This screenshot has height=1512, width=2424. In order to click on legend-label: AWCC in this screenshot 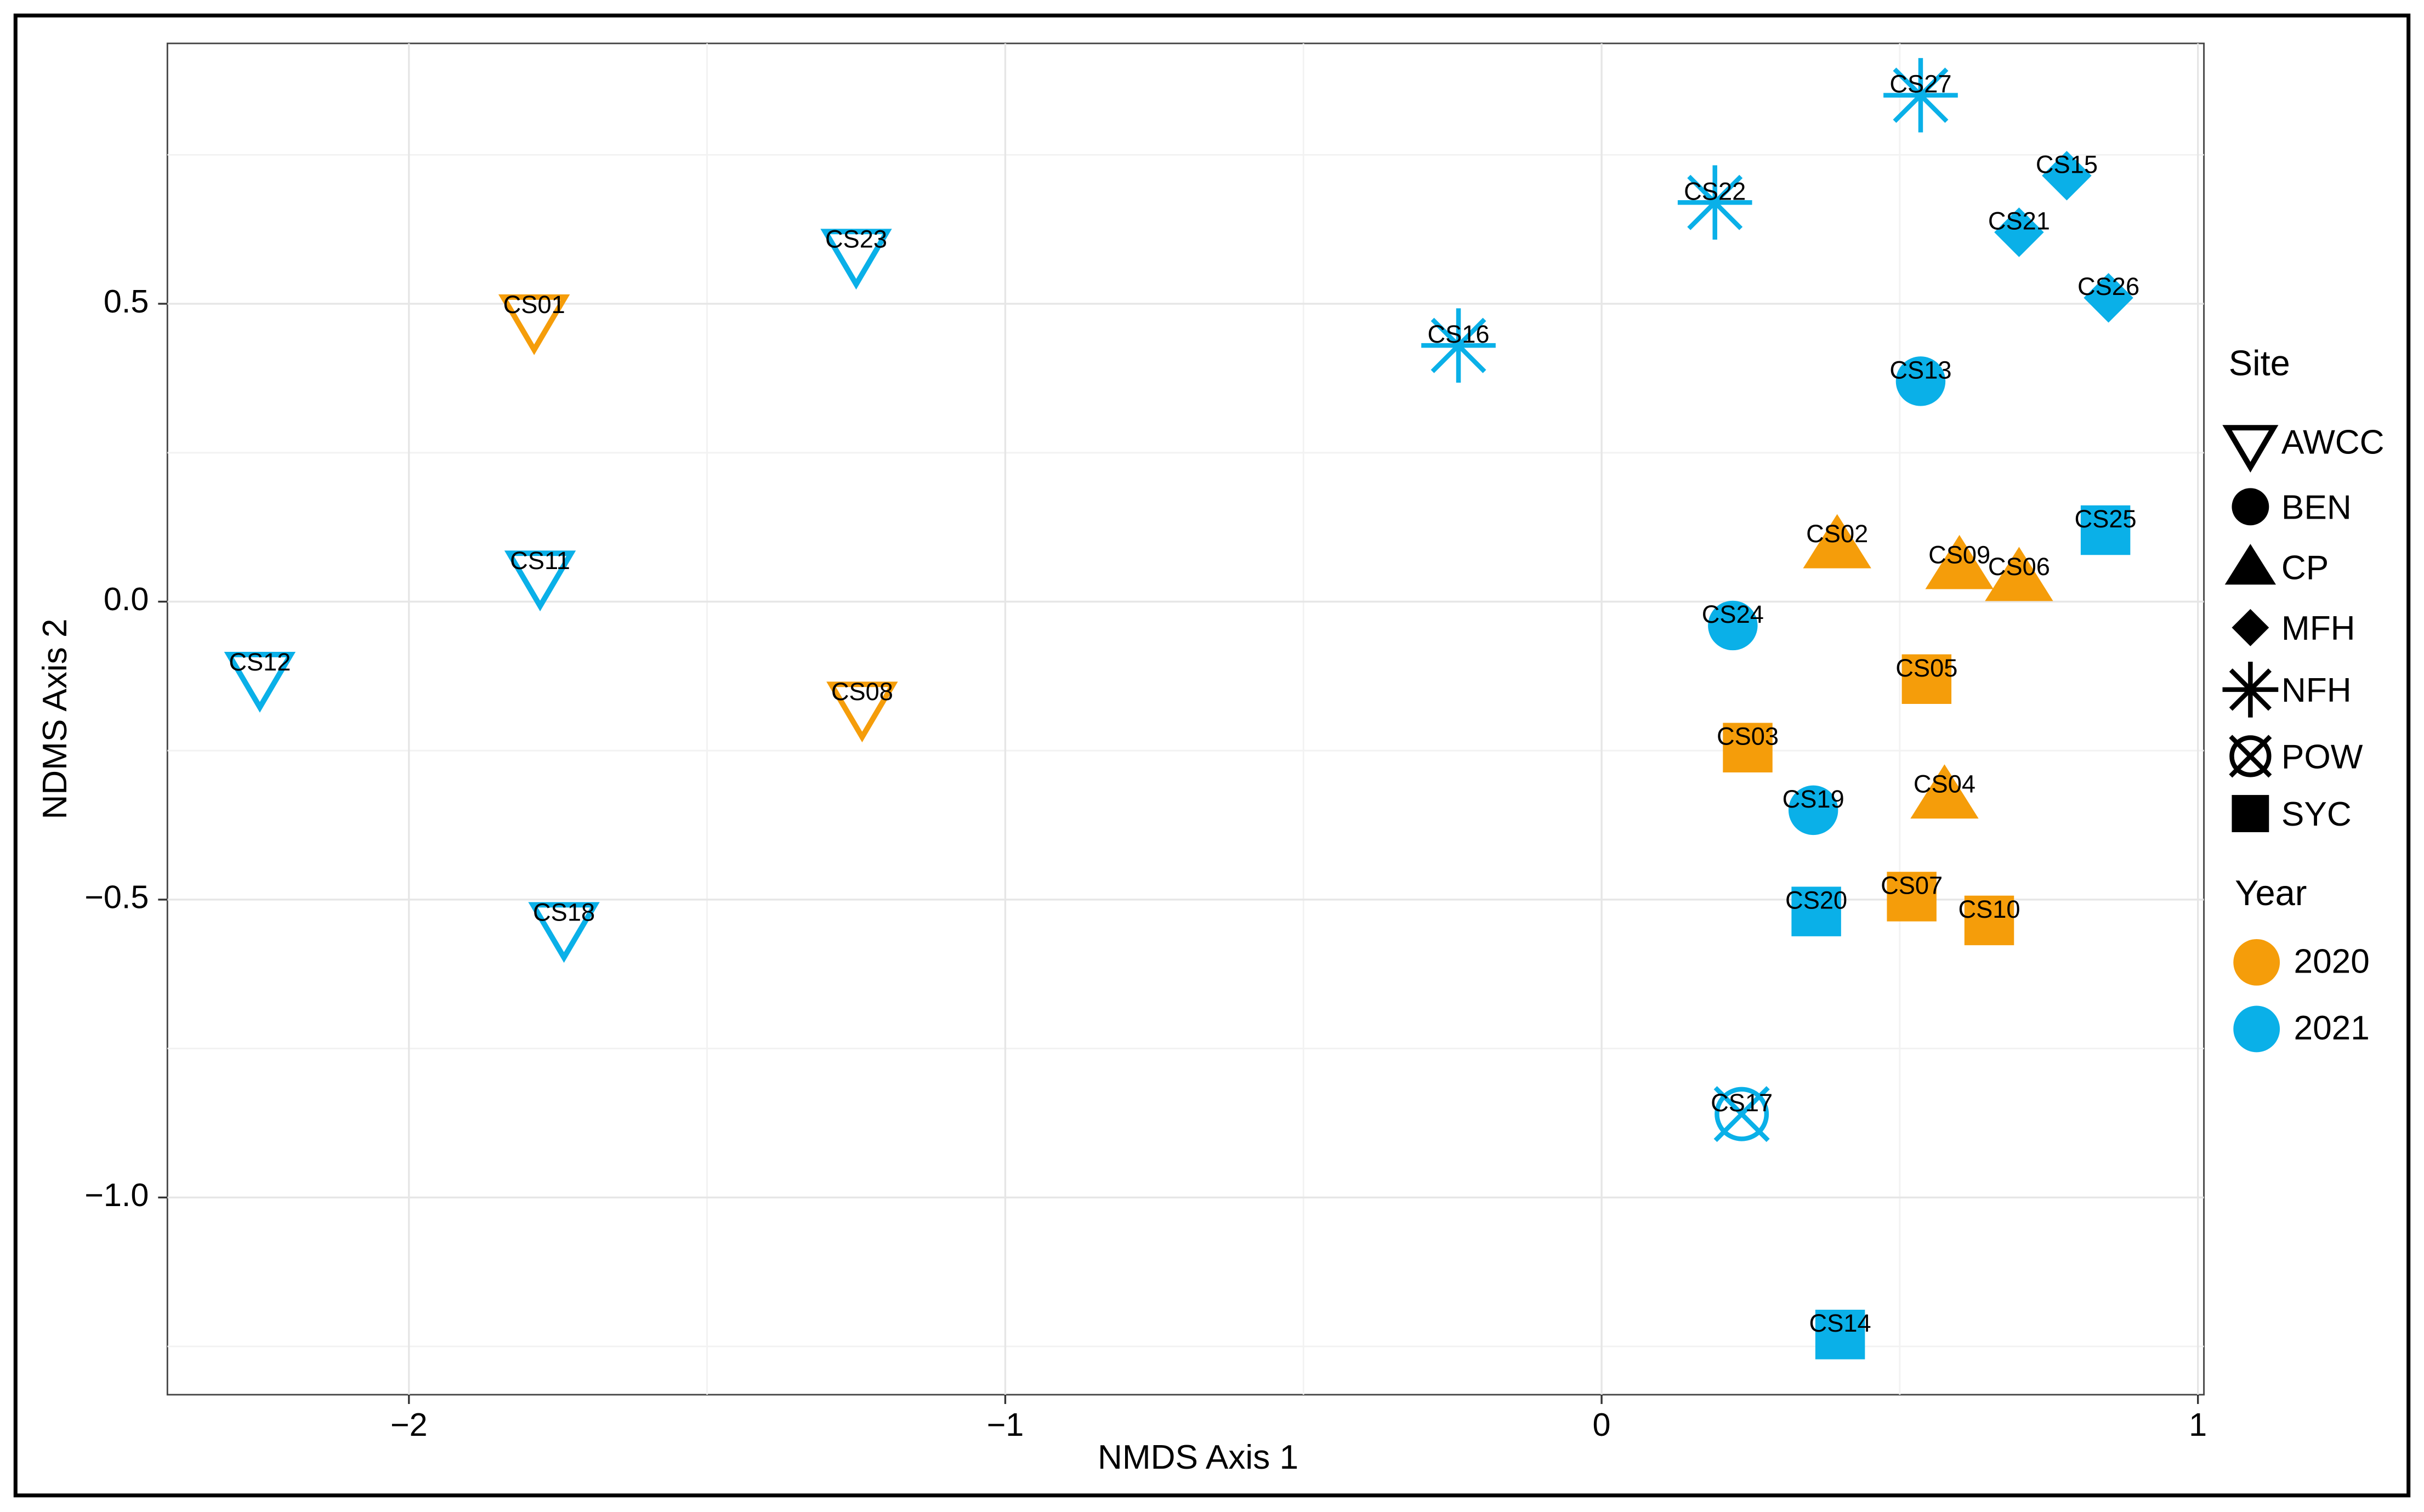, I will do `click(2333, 443)`.